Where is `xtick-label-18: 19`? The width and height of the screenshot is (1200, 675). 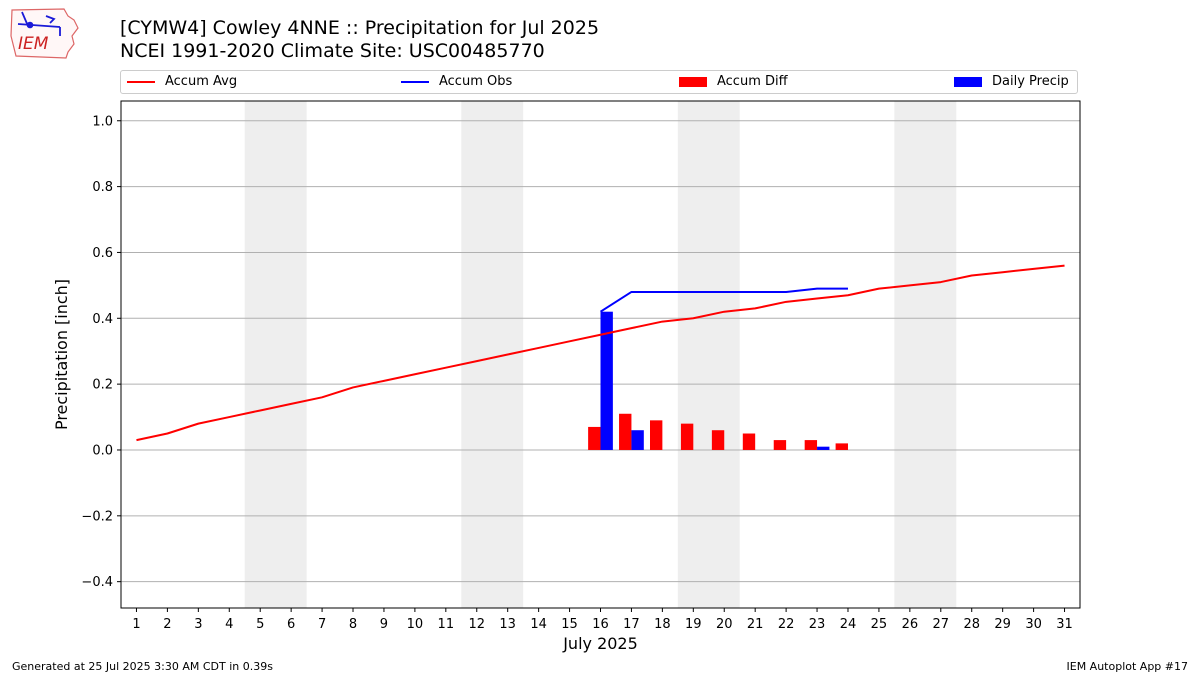 xtick-label-18: 19 is located at coordinates (693, 624).